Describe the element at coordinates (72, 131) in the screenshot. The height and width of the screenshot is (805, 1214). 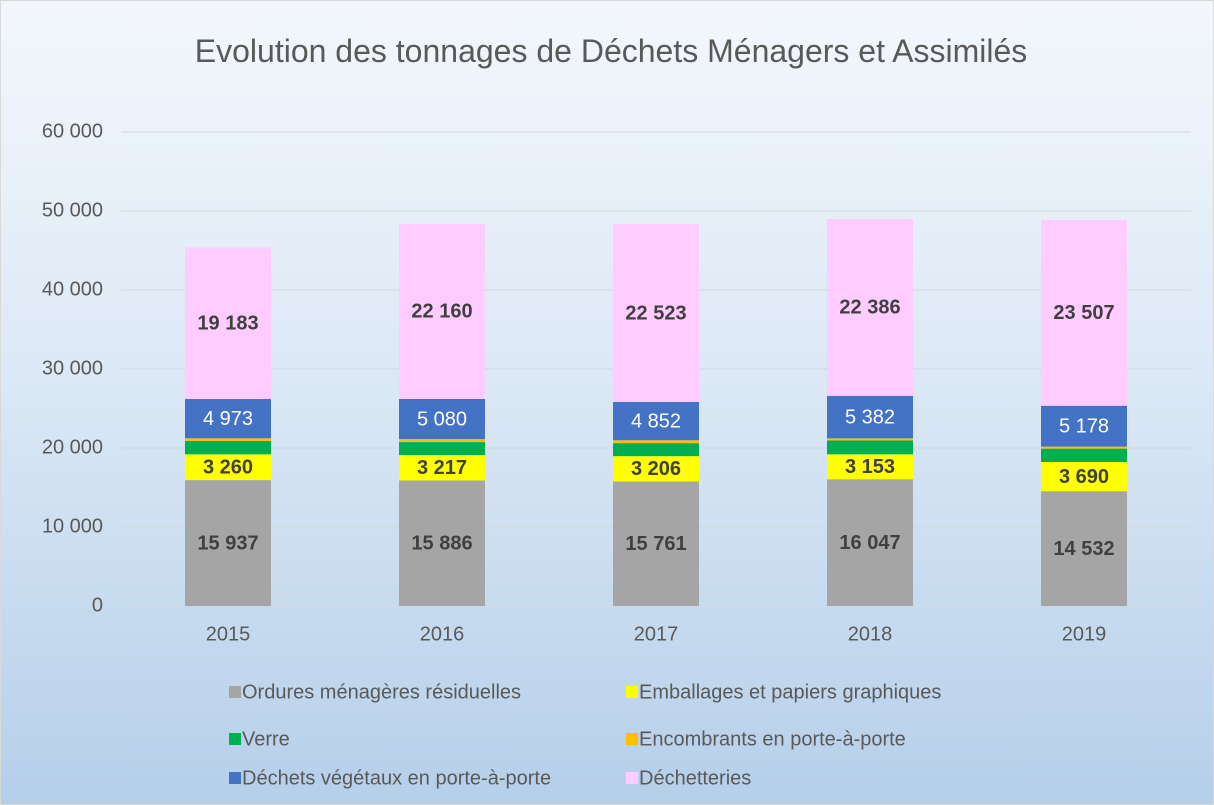
I see `y-tick-label: 60 000` at that location.